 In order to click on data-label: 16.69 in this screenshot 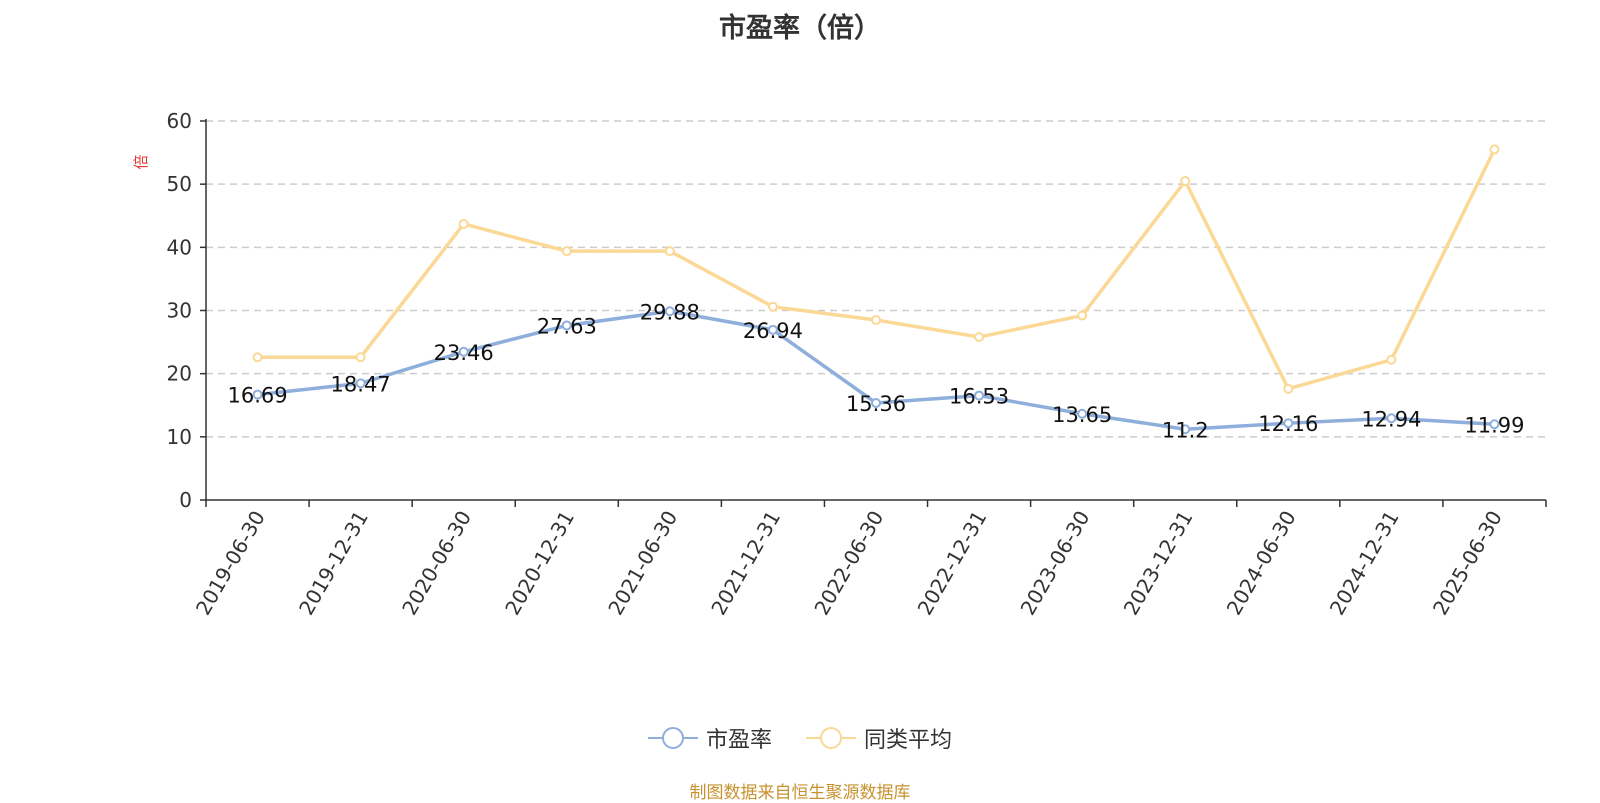, I will do `click(257, 396)`.